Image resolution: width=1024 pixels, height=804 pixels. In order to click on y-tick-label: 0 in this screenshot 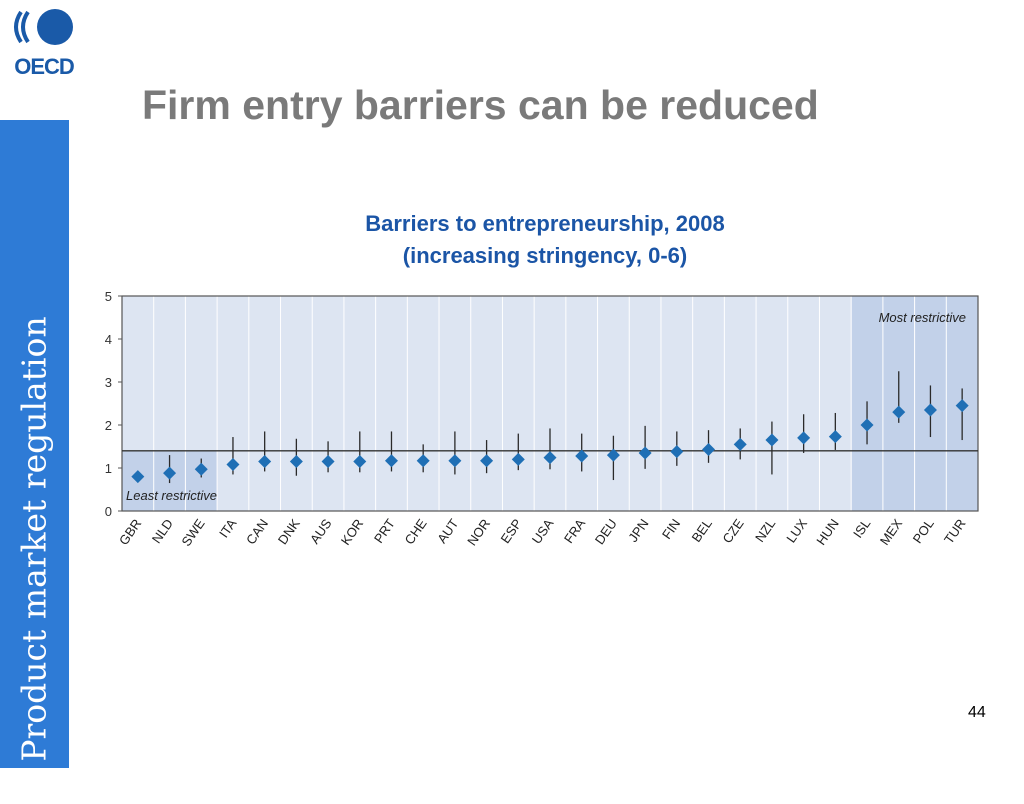, I will do `click(108, 511)`.